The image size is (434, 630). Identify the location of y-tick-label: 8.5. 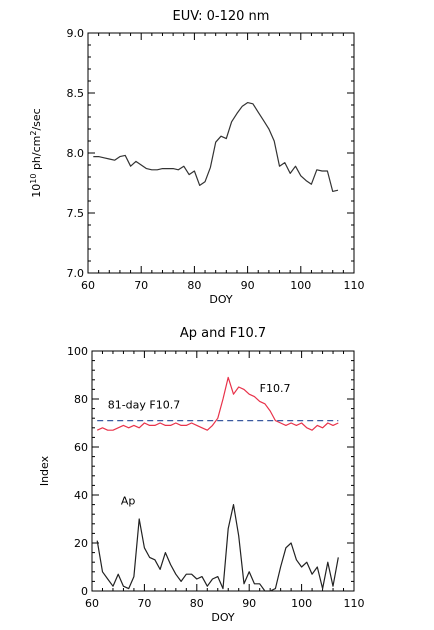
(76, 93).